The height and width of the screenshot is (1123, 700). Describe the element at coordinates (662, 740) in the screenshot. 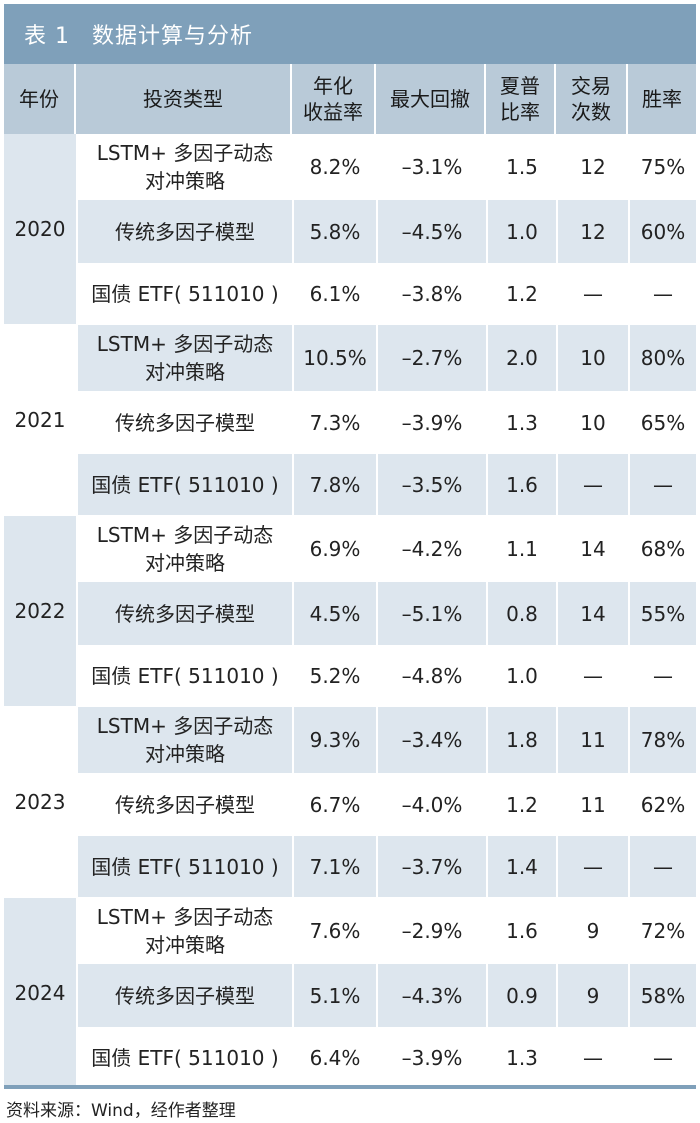

I see `row-winrate: 78%` at that location.